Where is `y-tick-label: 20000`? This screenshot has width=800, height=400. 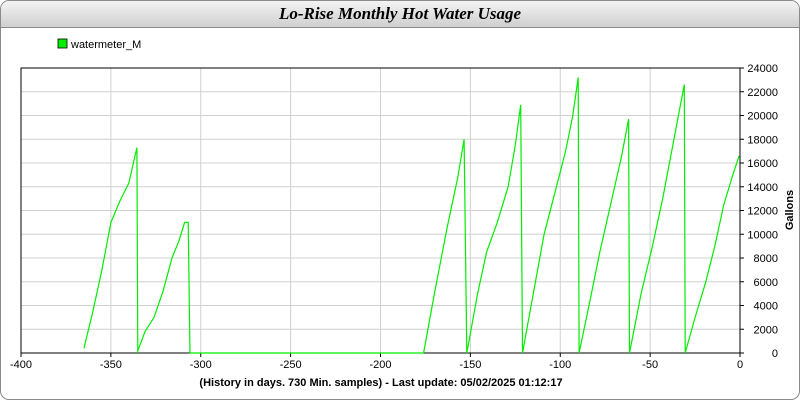
y-tick-label: 20000 is located at coordinates (762, 117).